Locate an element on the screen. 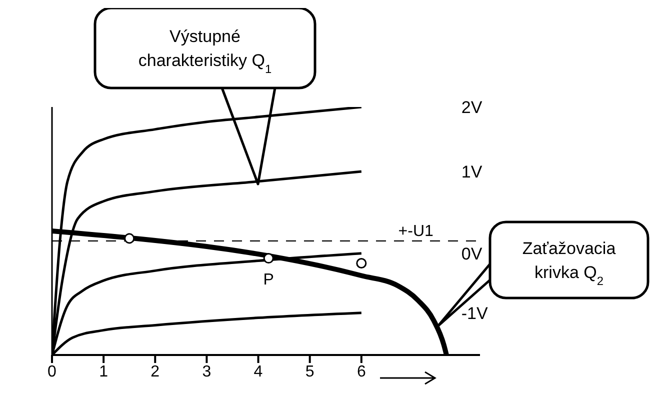 The height and width of the screenshot is (404, 652). annotation: P is located at coordinates (268, 279).